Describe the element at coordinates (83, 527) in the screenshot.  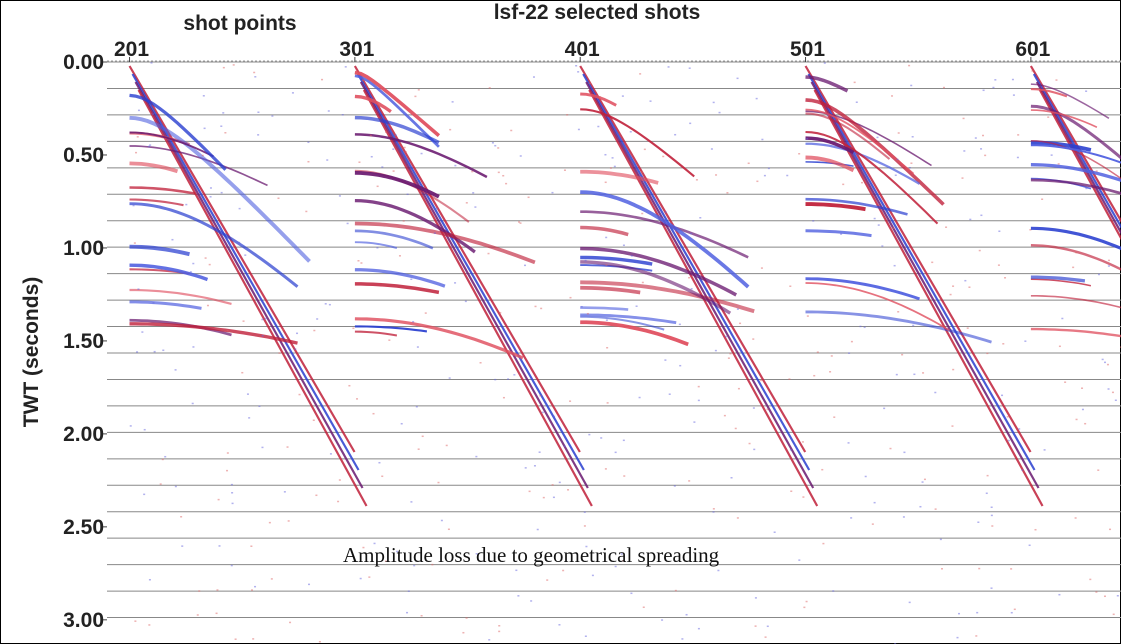
I see `y-tick-label: 2.50` at that location.